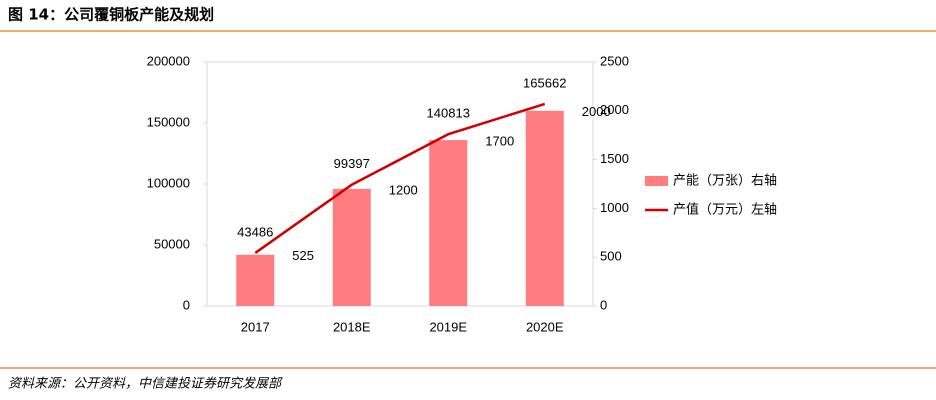 Image resolution: width=936 pixels, height=400 pixels. What do you see at coordinates (614, 109) in the screenshot?
I see `y2-tick-label: 2000` at bounding box center [614, 109].